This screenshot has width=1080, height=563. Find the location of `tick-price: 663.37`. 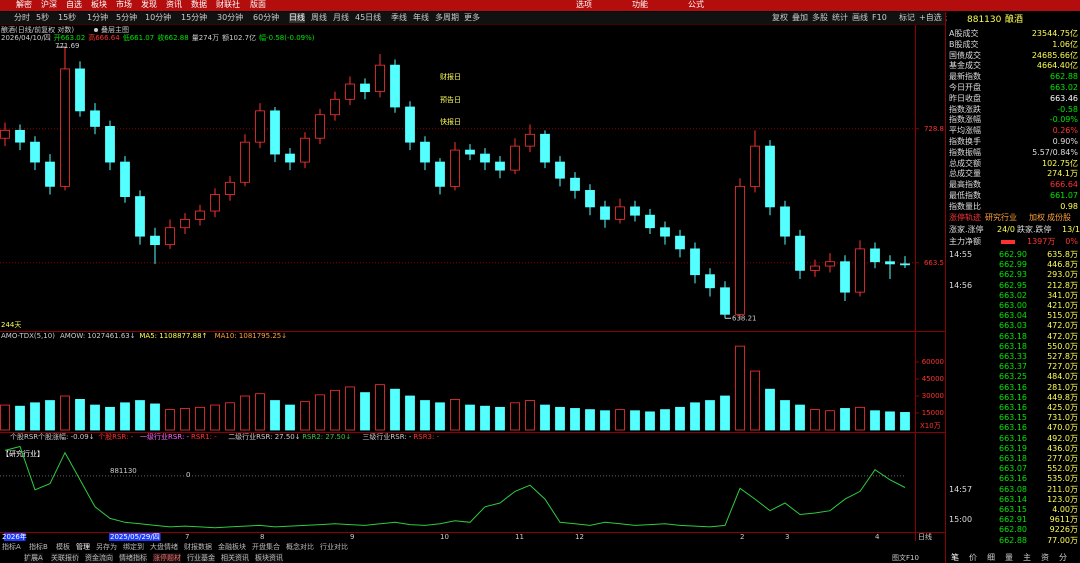

tick-price: 663.37 is located at coordinates (1013, 367).